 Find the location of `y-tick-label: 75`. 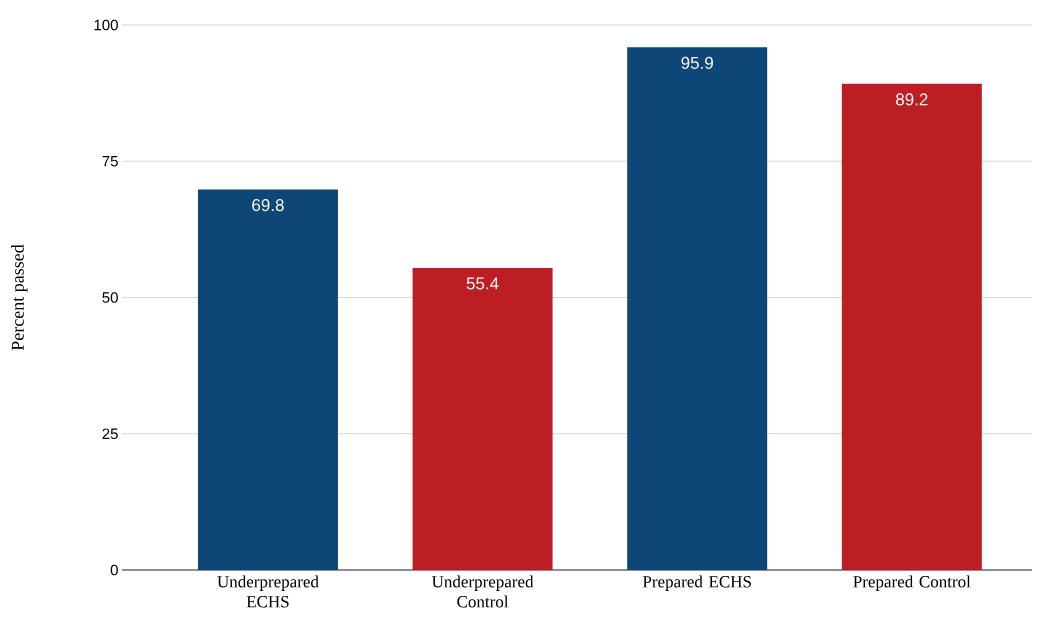

y-tick-label: 75 is located at coordinates (110, 161).